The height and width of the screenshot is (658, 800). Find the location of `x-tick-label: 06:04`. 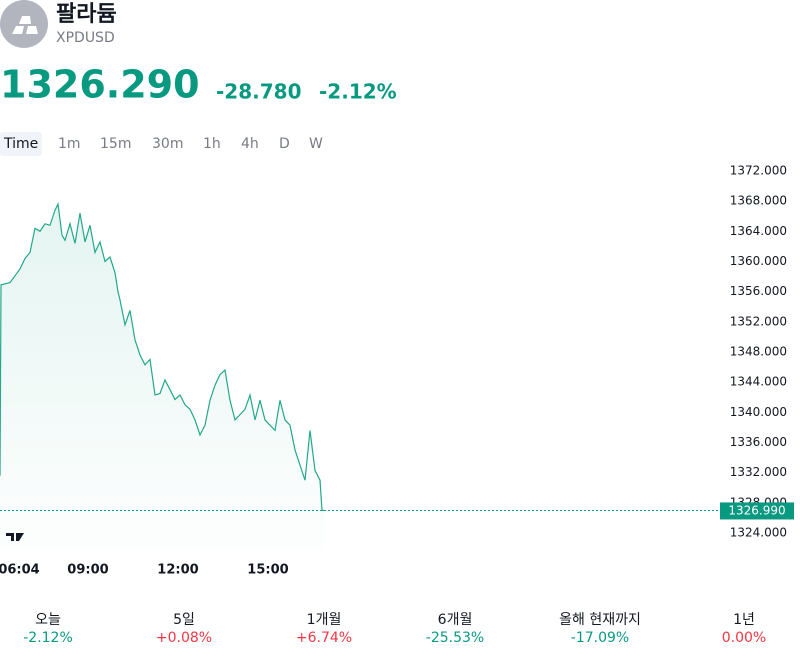

x-tick-label: 06:04 is located at coordinates (20, 570).